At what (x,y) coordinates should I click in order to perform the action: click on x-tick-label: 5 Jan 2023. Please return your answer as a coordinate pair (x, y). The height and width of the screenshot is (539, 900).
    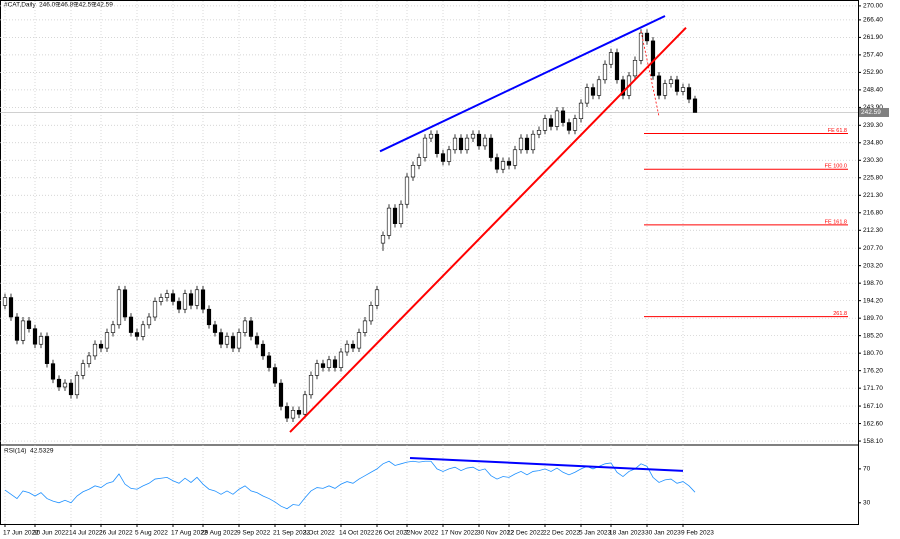
    Looking at the image, I should click on (595, 533).